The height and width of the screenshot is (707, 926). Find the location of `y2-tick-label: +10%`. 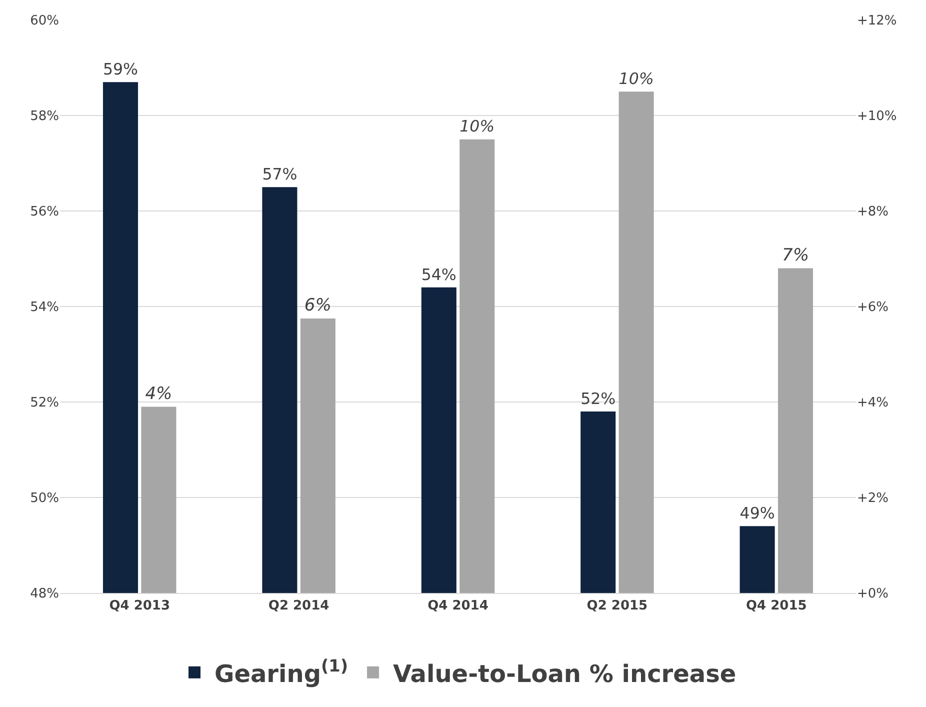

y2-tick-label: +10% is located at coordinates (877, 116).